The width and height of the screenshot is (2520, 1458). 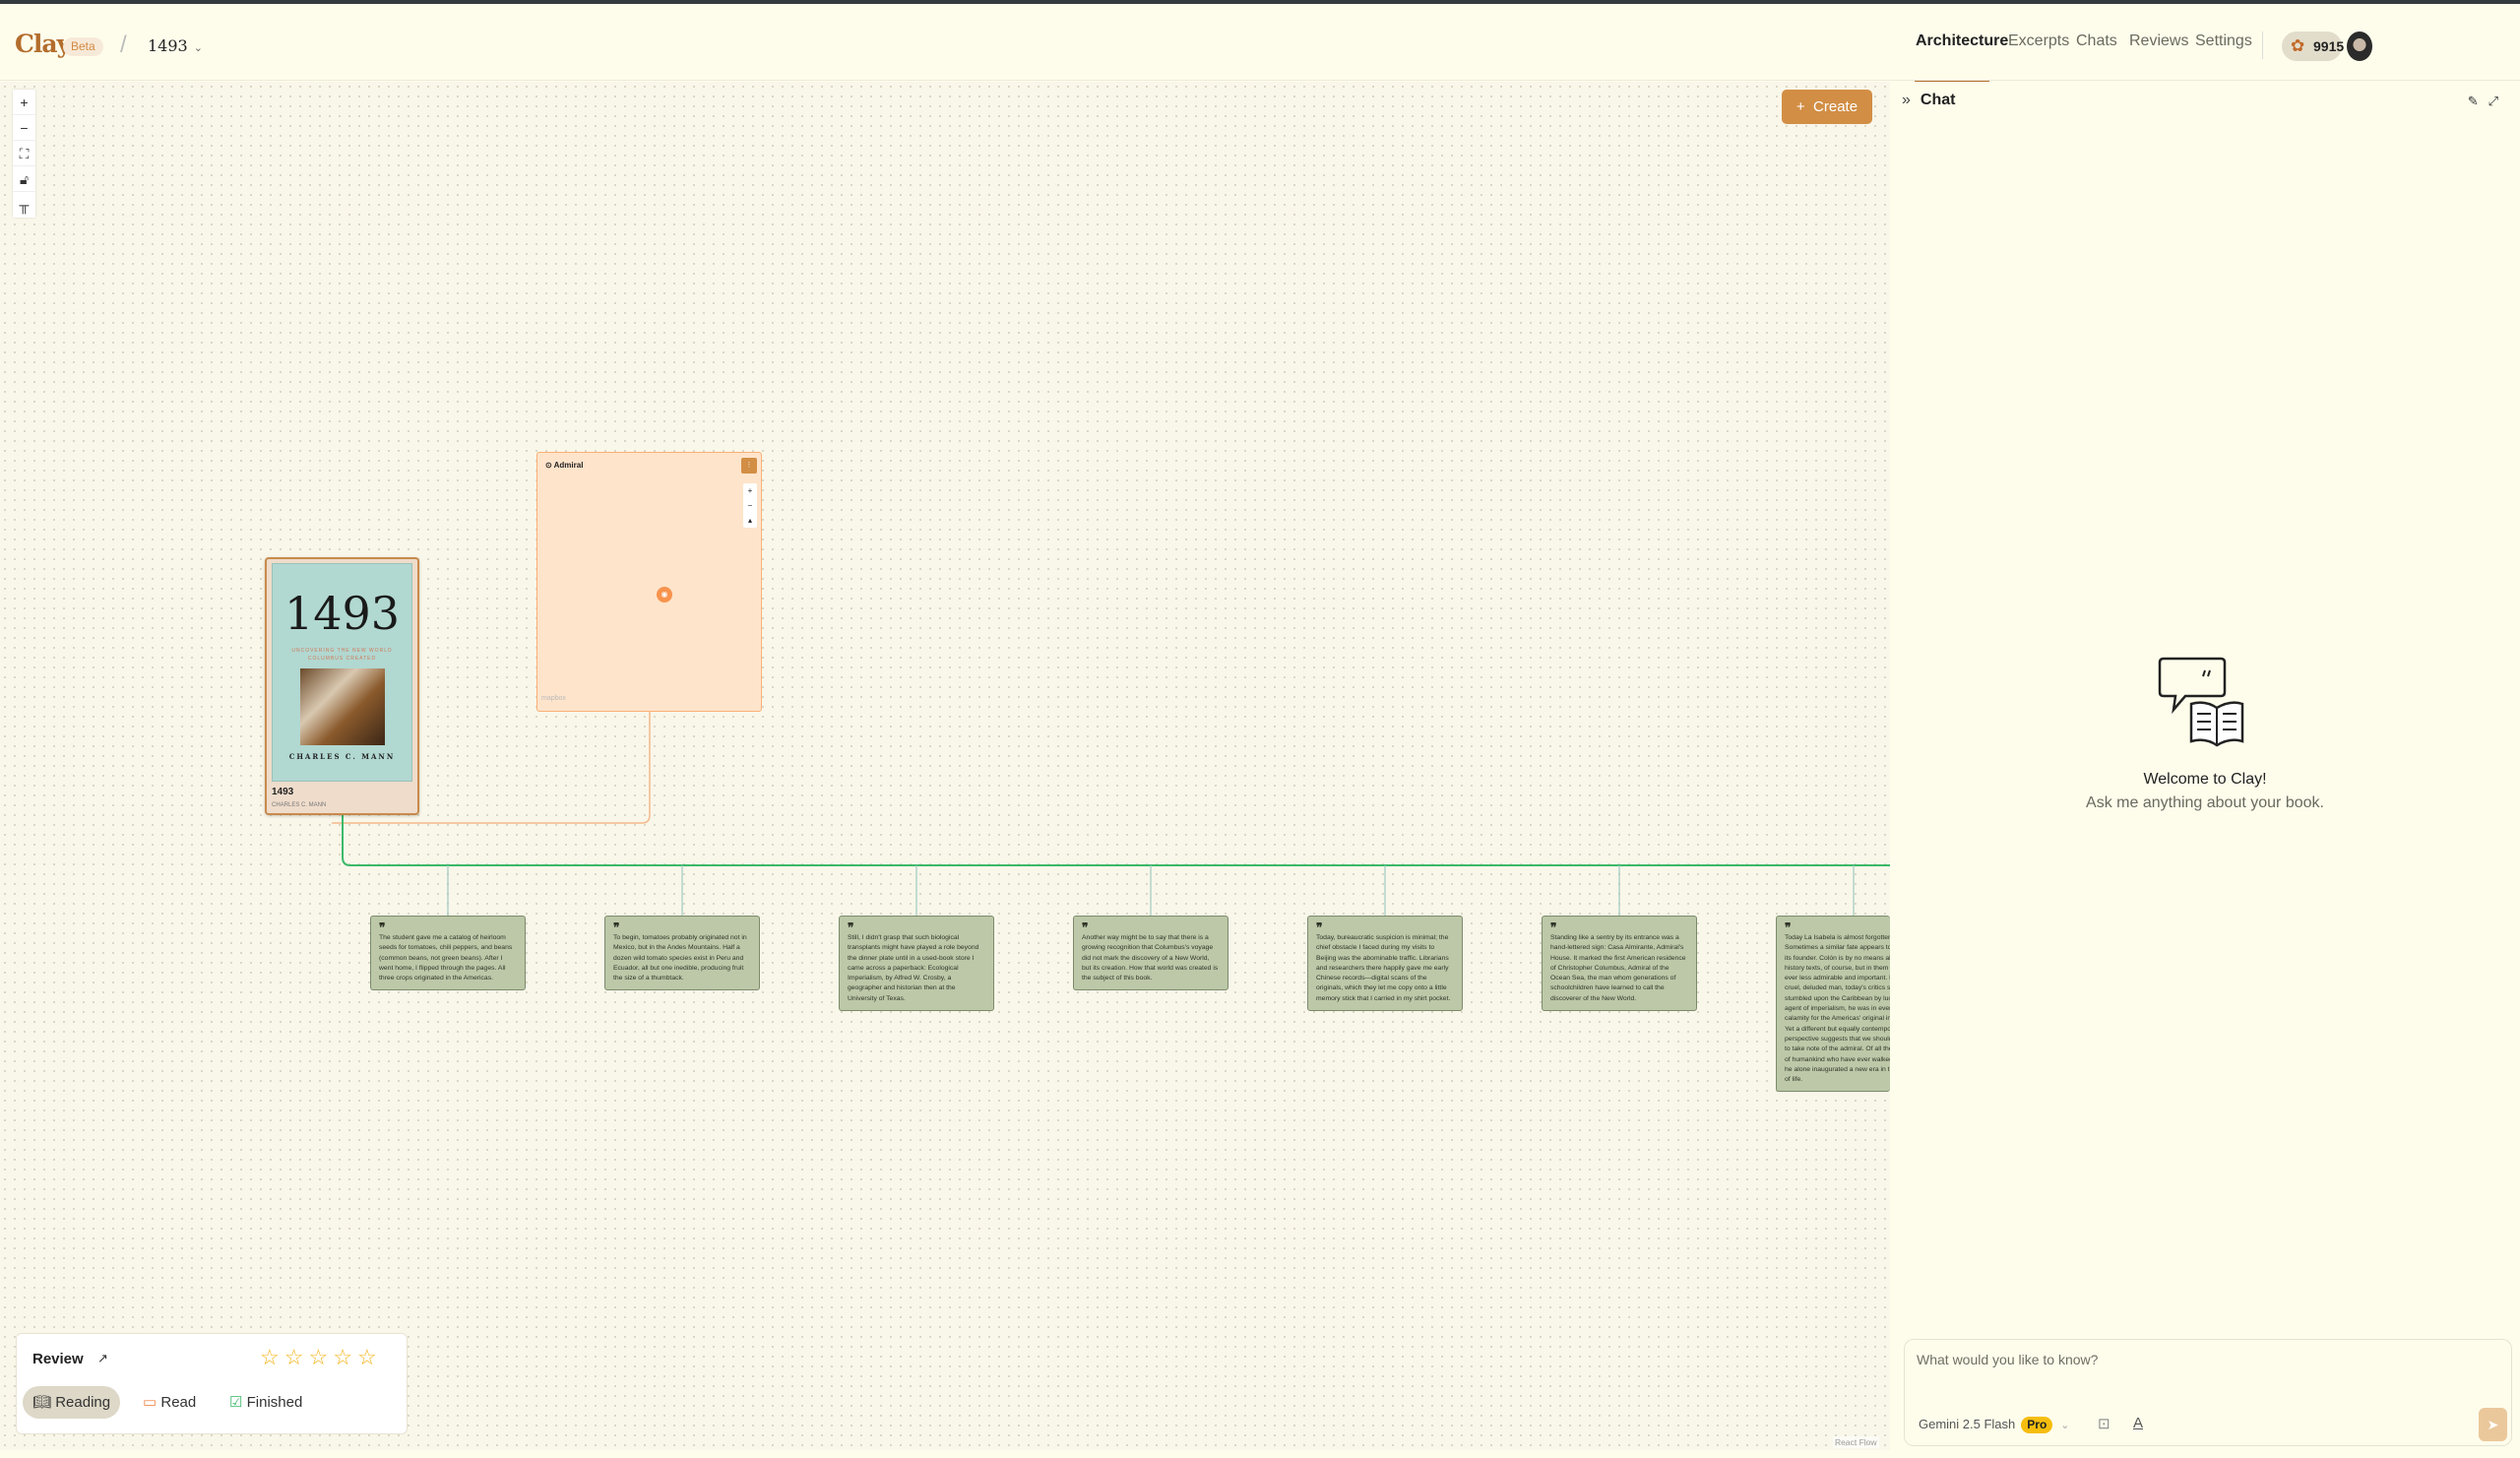 What do you see at coordinates (1835, 106) in the screenshot?
I see `create-label: Create` at bounding box center [1835, 106].